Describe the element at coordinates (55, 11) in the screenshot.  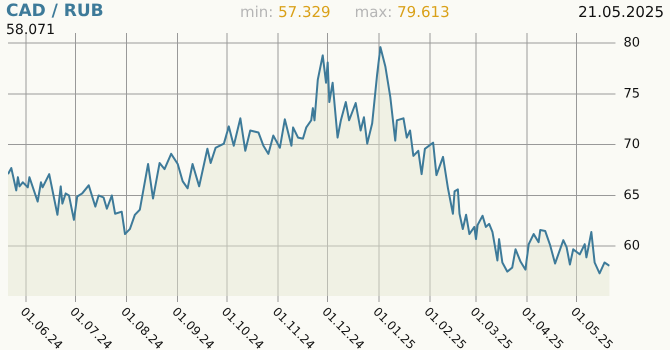
I see `chart-title: CAD / RUB` at that location.